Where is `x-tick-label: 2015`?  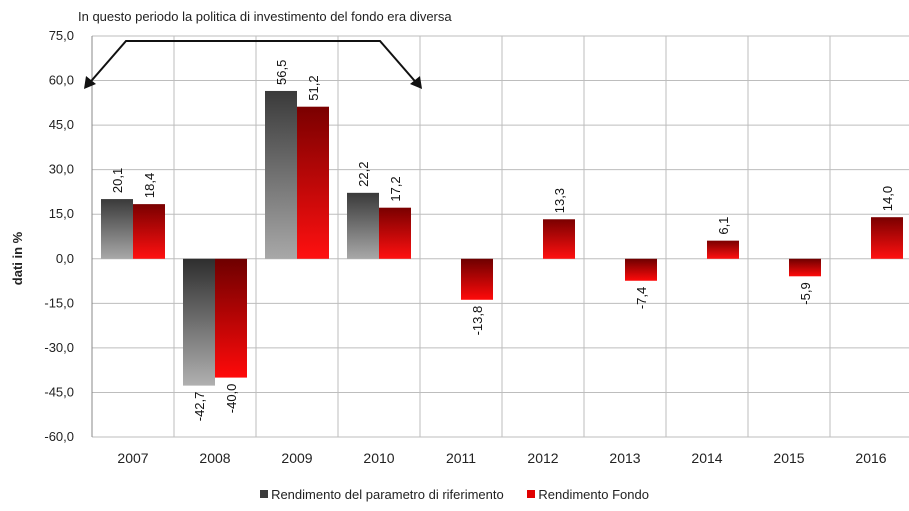 x-tick-label: 2015 is located at coordinates (788, 458).